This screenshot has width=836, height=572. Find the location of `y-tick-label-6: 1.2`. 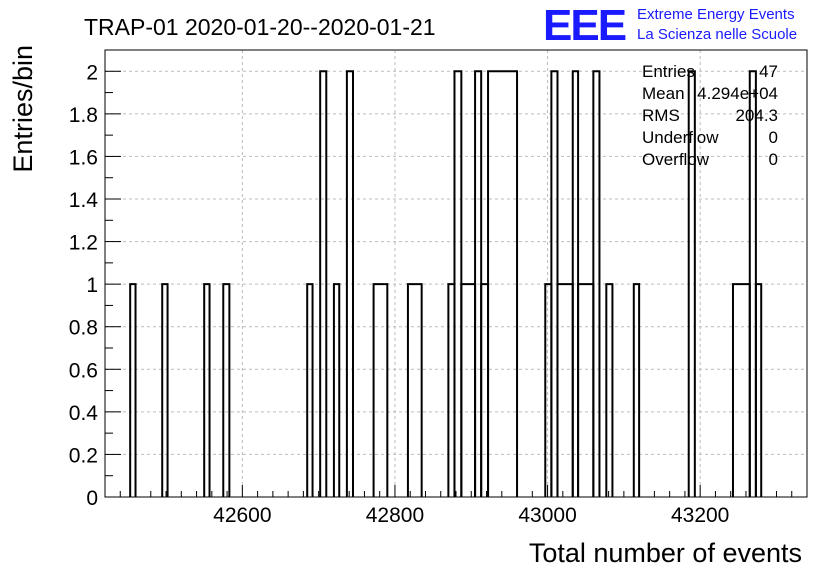

y-tick-label-6: 1.2 is located at coordinates (83, 243).